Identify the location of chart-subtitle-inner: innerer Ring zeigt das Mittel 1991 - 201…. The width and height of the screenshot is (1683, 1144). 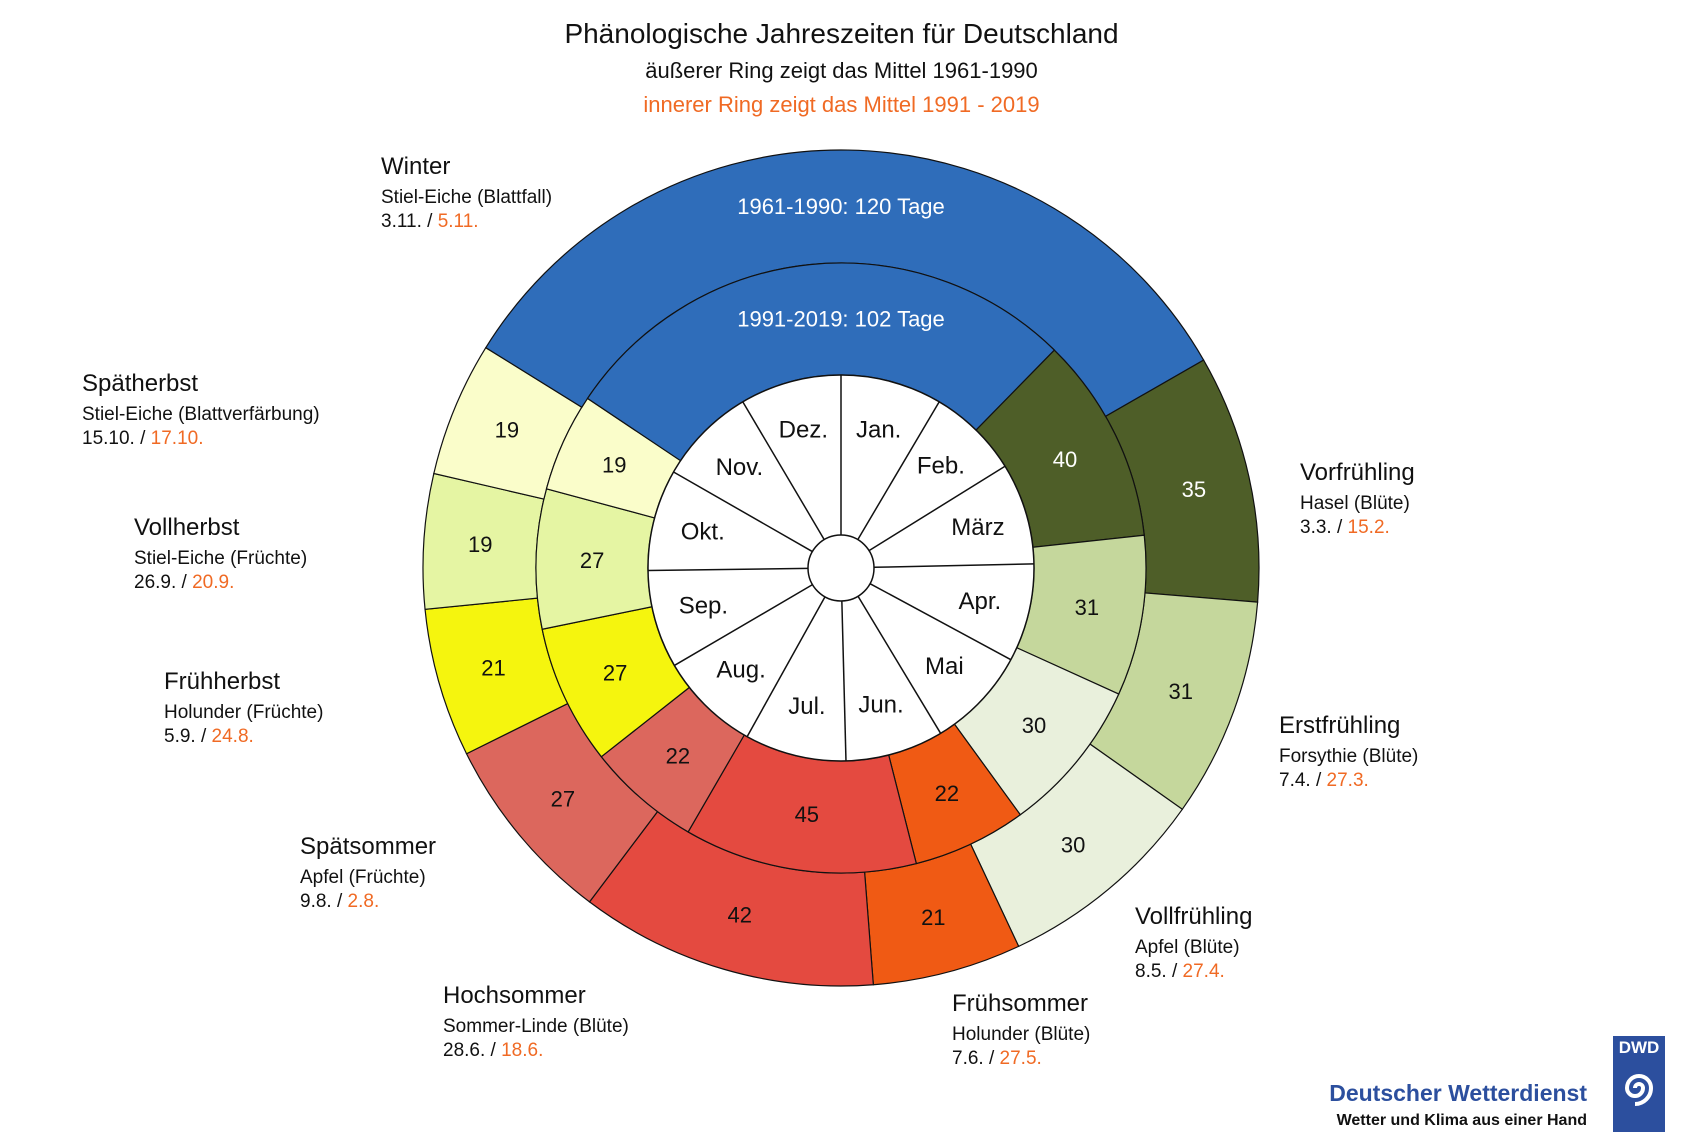
(841, 104).